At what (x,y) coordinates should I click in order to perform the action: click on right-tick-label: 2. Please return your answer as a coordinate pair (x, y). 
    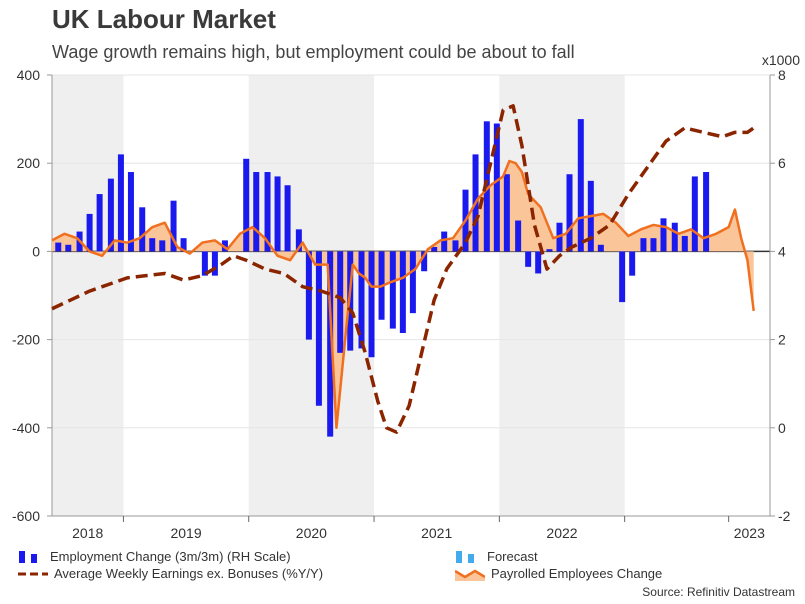
    Looking at the image, I should click on (782, 340).